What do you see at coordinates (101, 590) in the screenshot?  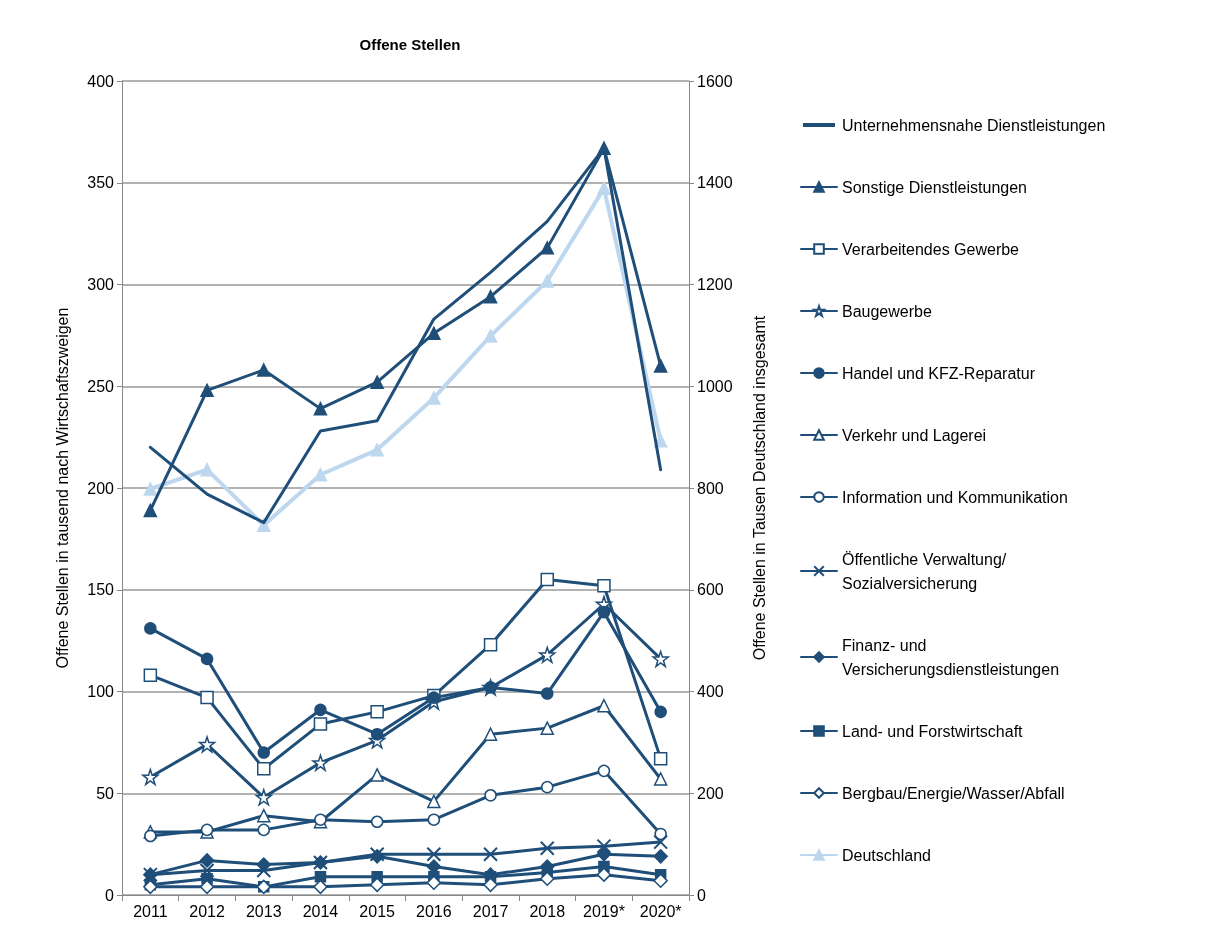 I see `y-tick-label: 150` at bounding box center [101, 590].